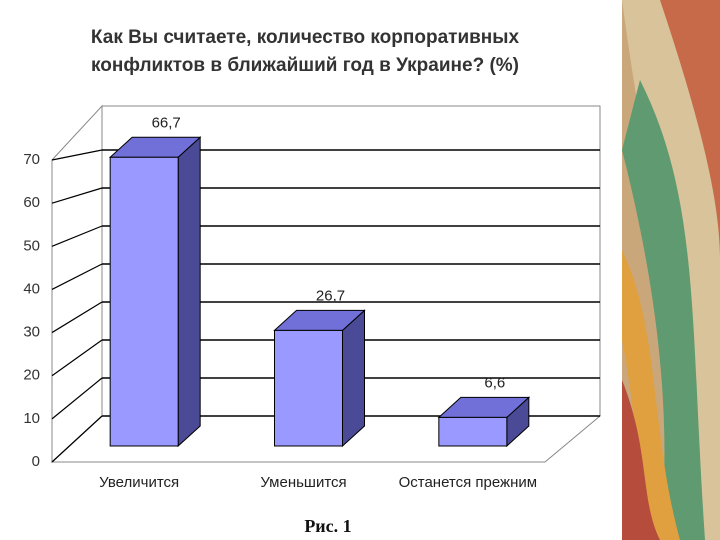 This screenshot has height=540, width=720. Describe the element at coordinates (31, 418) in the screenshot. I see `y-tick-label: 10` at that location.